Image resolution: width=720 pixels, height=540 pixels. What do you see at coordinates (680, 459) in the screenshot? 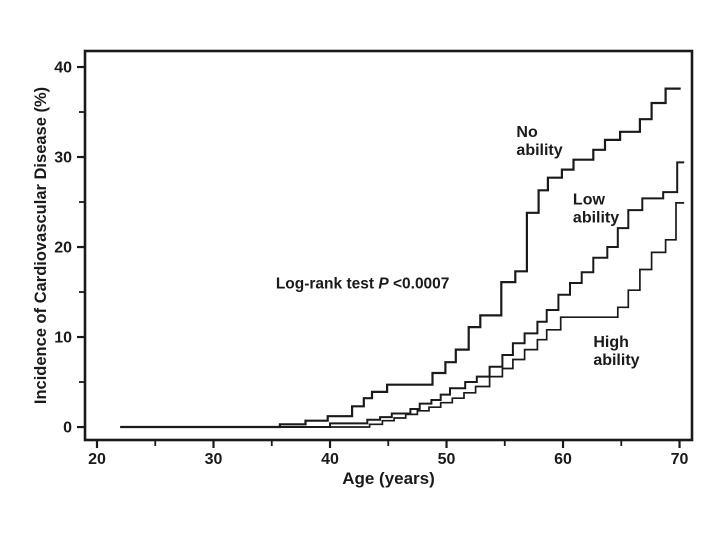
I see `x-axis-tick-label: 70` at bounding box center [680, 459].